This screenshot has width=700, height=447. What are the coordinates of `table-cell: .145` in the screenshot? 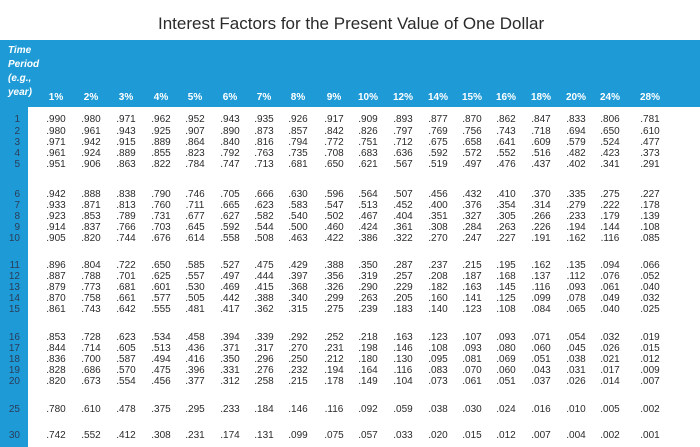 It's located at (506, 287).